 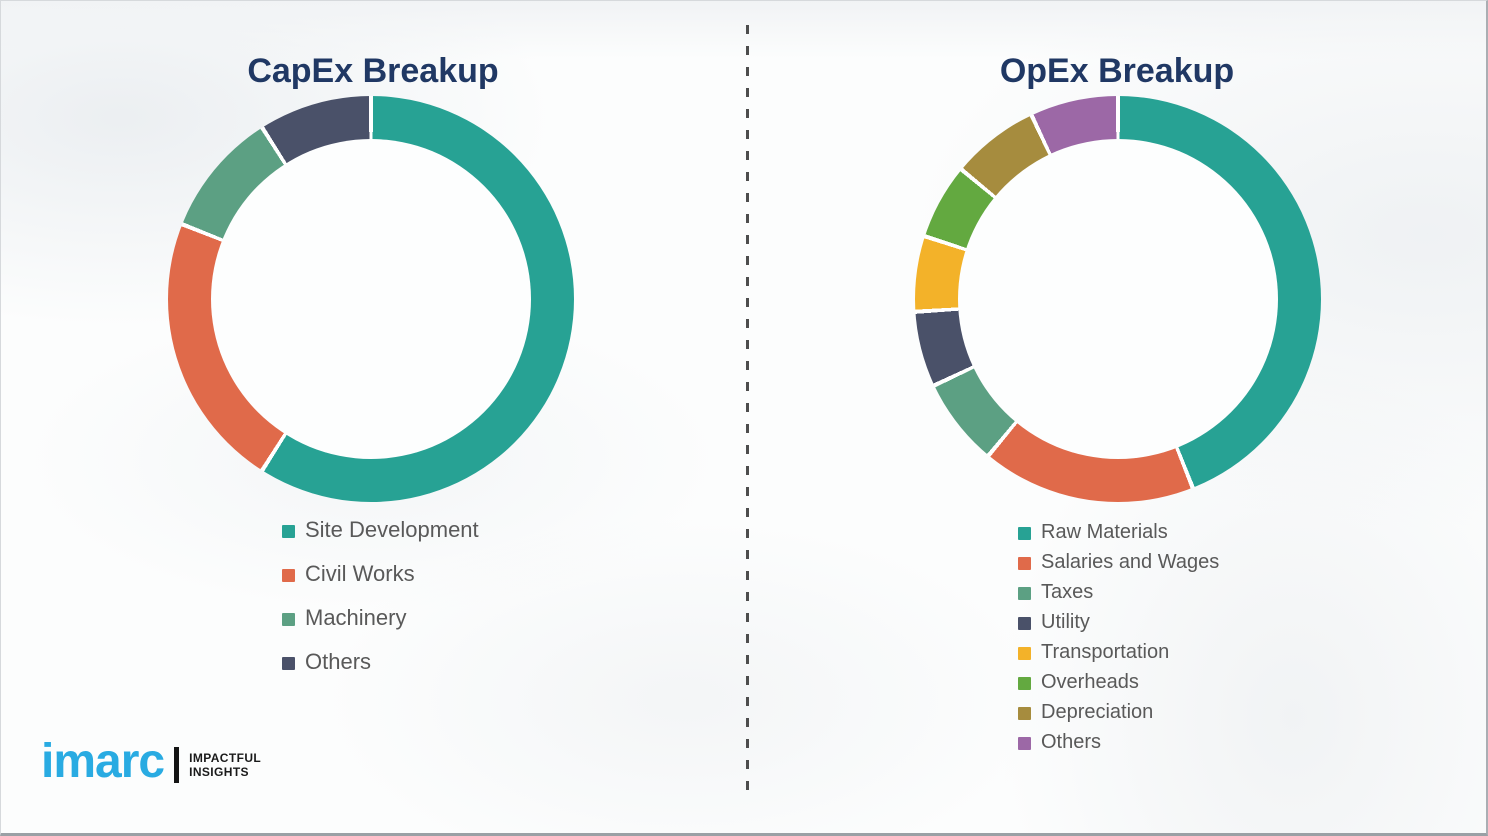 I want to click on legend-item: Machinery, so click(x=380, y=618).